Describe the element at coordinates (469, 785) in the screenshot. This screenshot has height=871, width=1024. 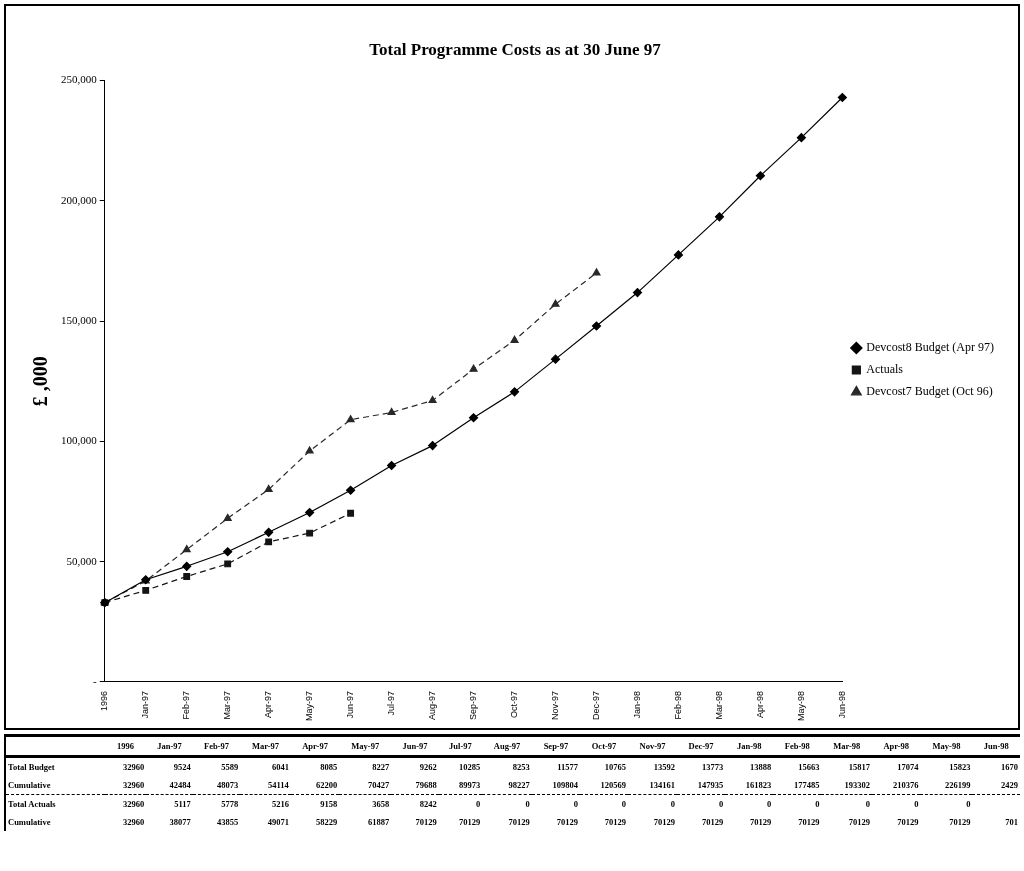
I see `text: 89973` at that location.